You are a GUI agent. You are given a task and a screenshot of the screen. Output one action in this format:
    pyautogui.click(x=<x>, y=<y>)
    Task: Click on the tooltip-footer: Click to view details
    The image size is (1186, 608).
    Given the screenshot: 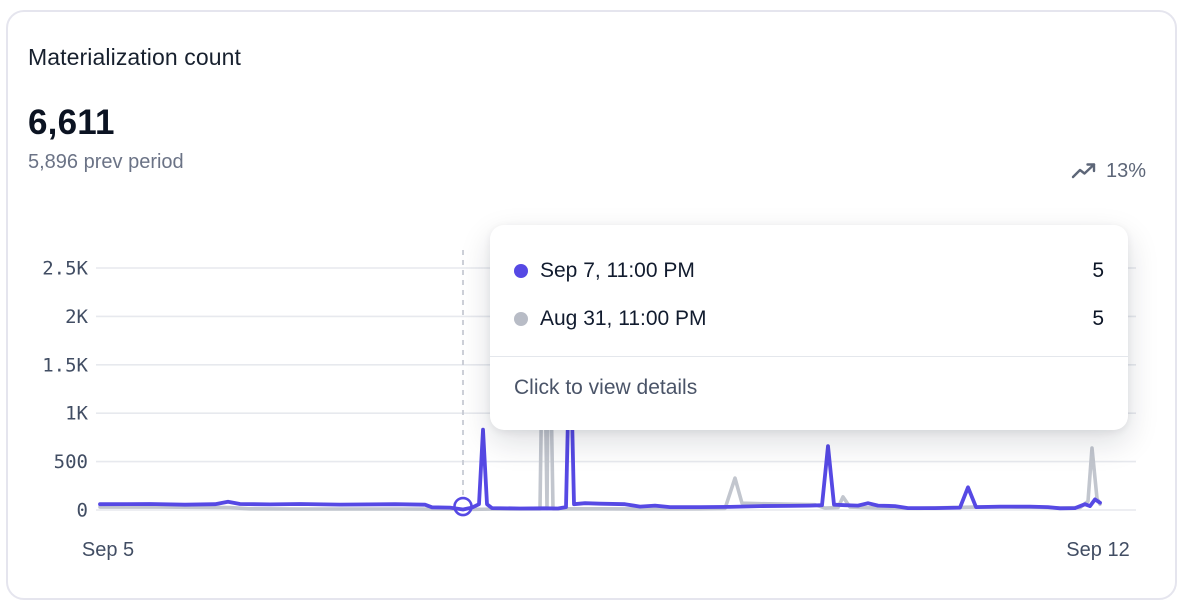 What is the action you would take?
    pyautogui.click(x=606, y=387)
    